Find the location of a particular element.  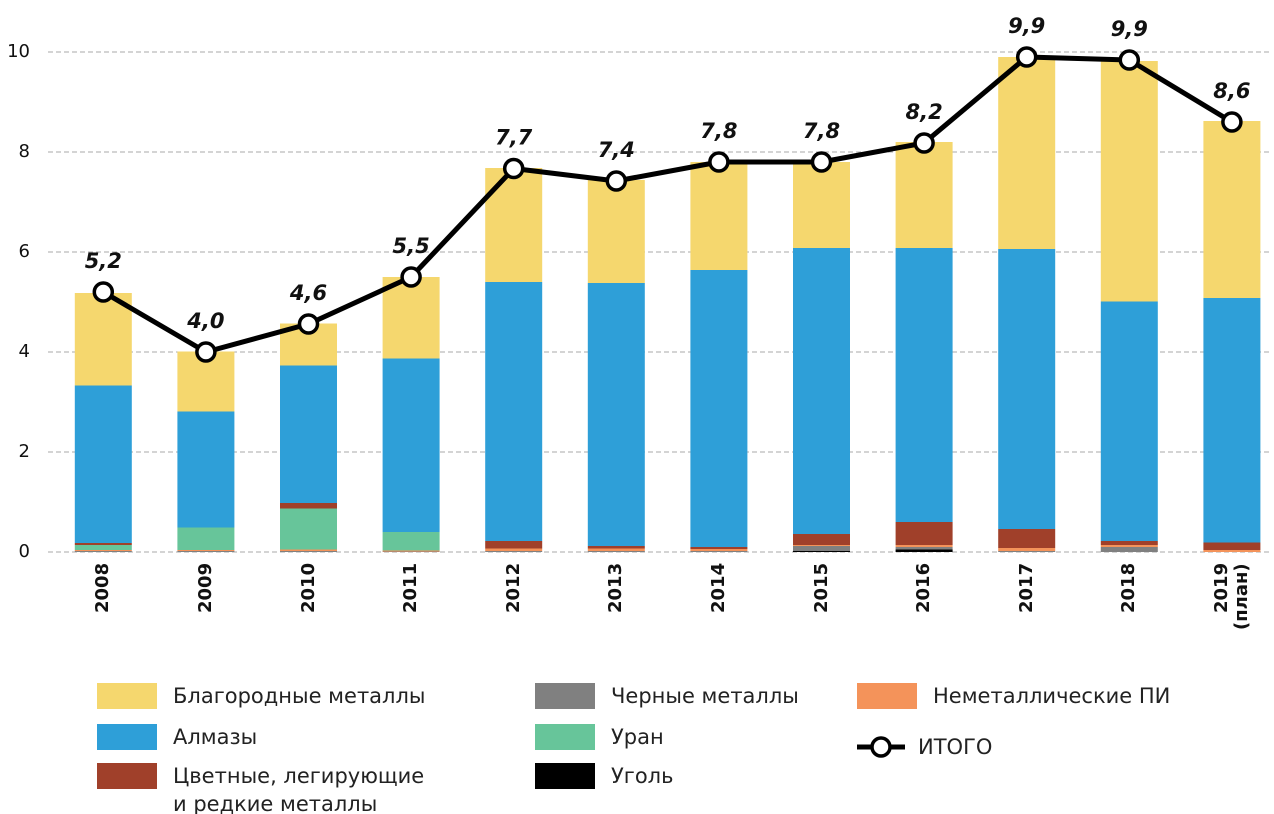

y-tick-label: 2 is located at coordinates (24, 451).